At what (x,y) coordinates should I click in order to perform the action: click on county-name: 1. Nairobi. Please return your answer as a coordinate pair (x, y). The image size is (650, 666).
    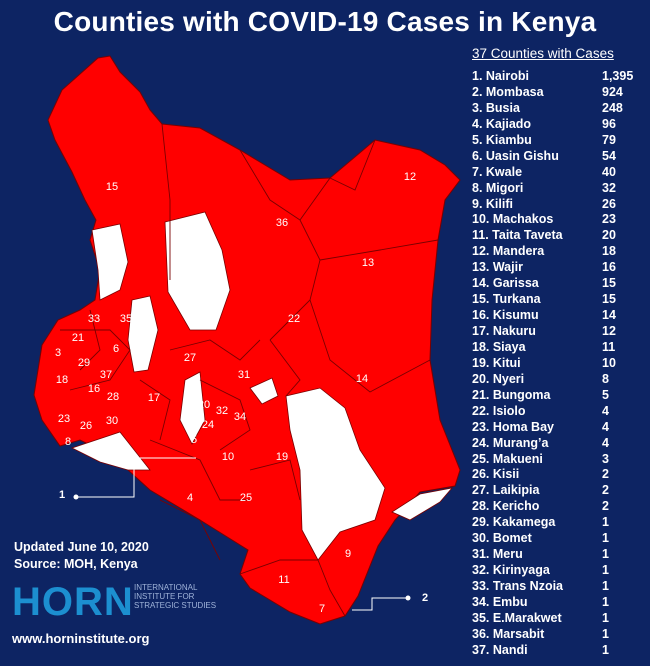
    Looking at the image, I should click on (500, 76).